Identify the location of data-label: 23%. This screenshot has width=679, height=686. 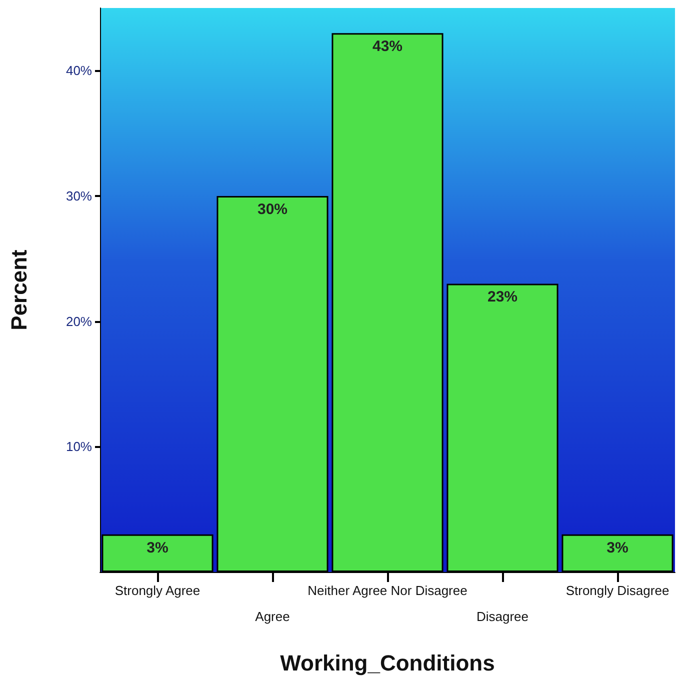
(502, 297).